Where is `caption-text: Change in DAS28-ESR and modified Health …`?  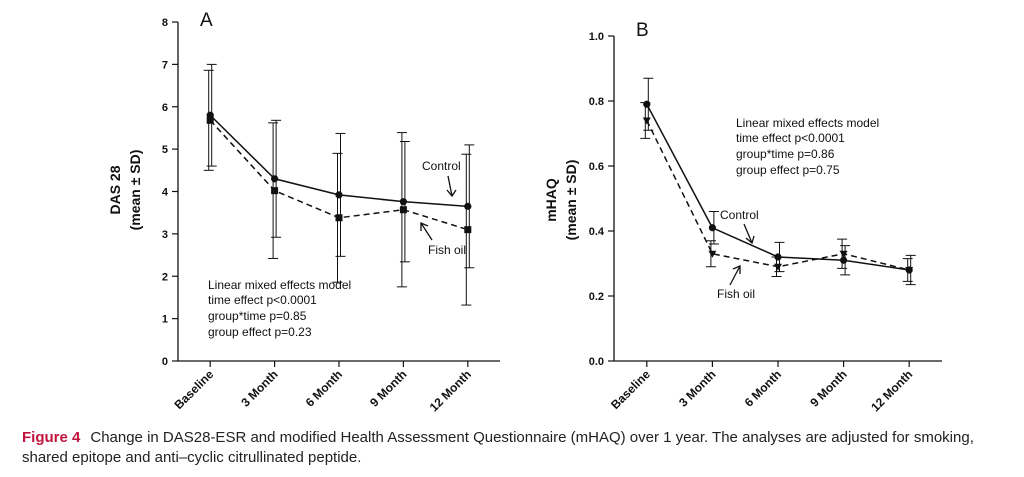 caption-text: Change in DAS28-ESR and modified Health … is located at coordinates (498, 447).